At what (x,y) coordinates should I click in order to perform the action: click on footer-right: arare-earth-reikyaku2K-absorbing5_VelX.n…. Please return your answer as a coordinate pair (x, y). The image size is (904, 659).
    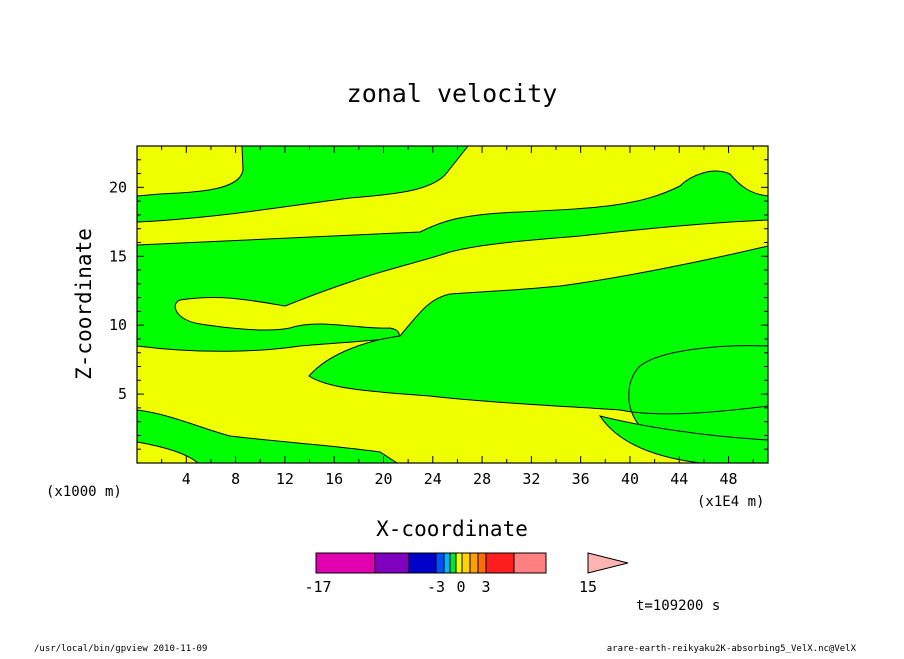
    Looking at the image, I should click on (732, 649).